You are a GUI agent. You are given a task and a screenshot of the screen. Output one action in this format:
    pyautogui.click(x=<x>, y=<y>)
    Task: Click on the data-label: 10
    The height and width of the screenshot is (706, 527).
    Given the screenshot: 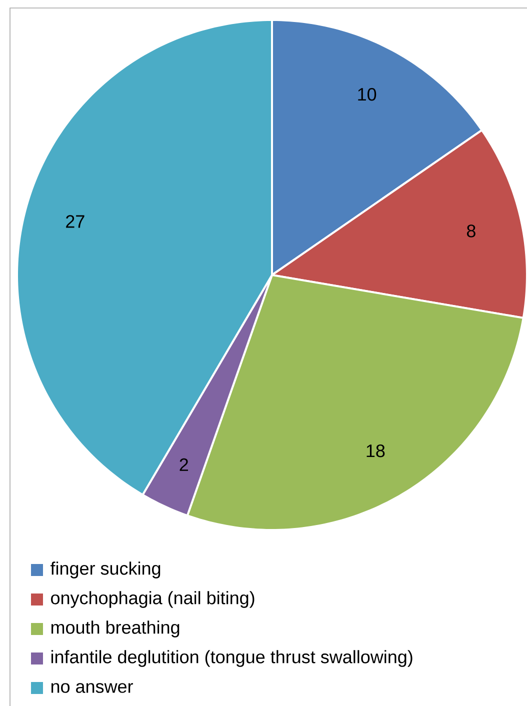 What is the action you would take?
    pyautogui.click(x=367, y=94)
    